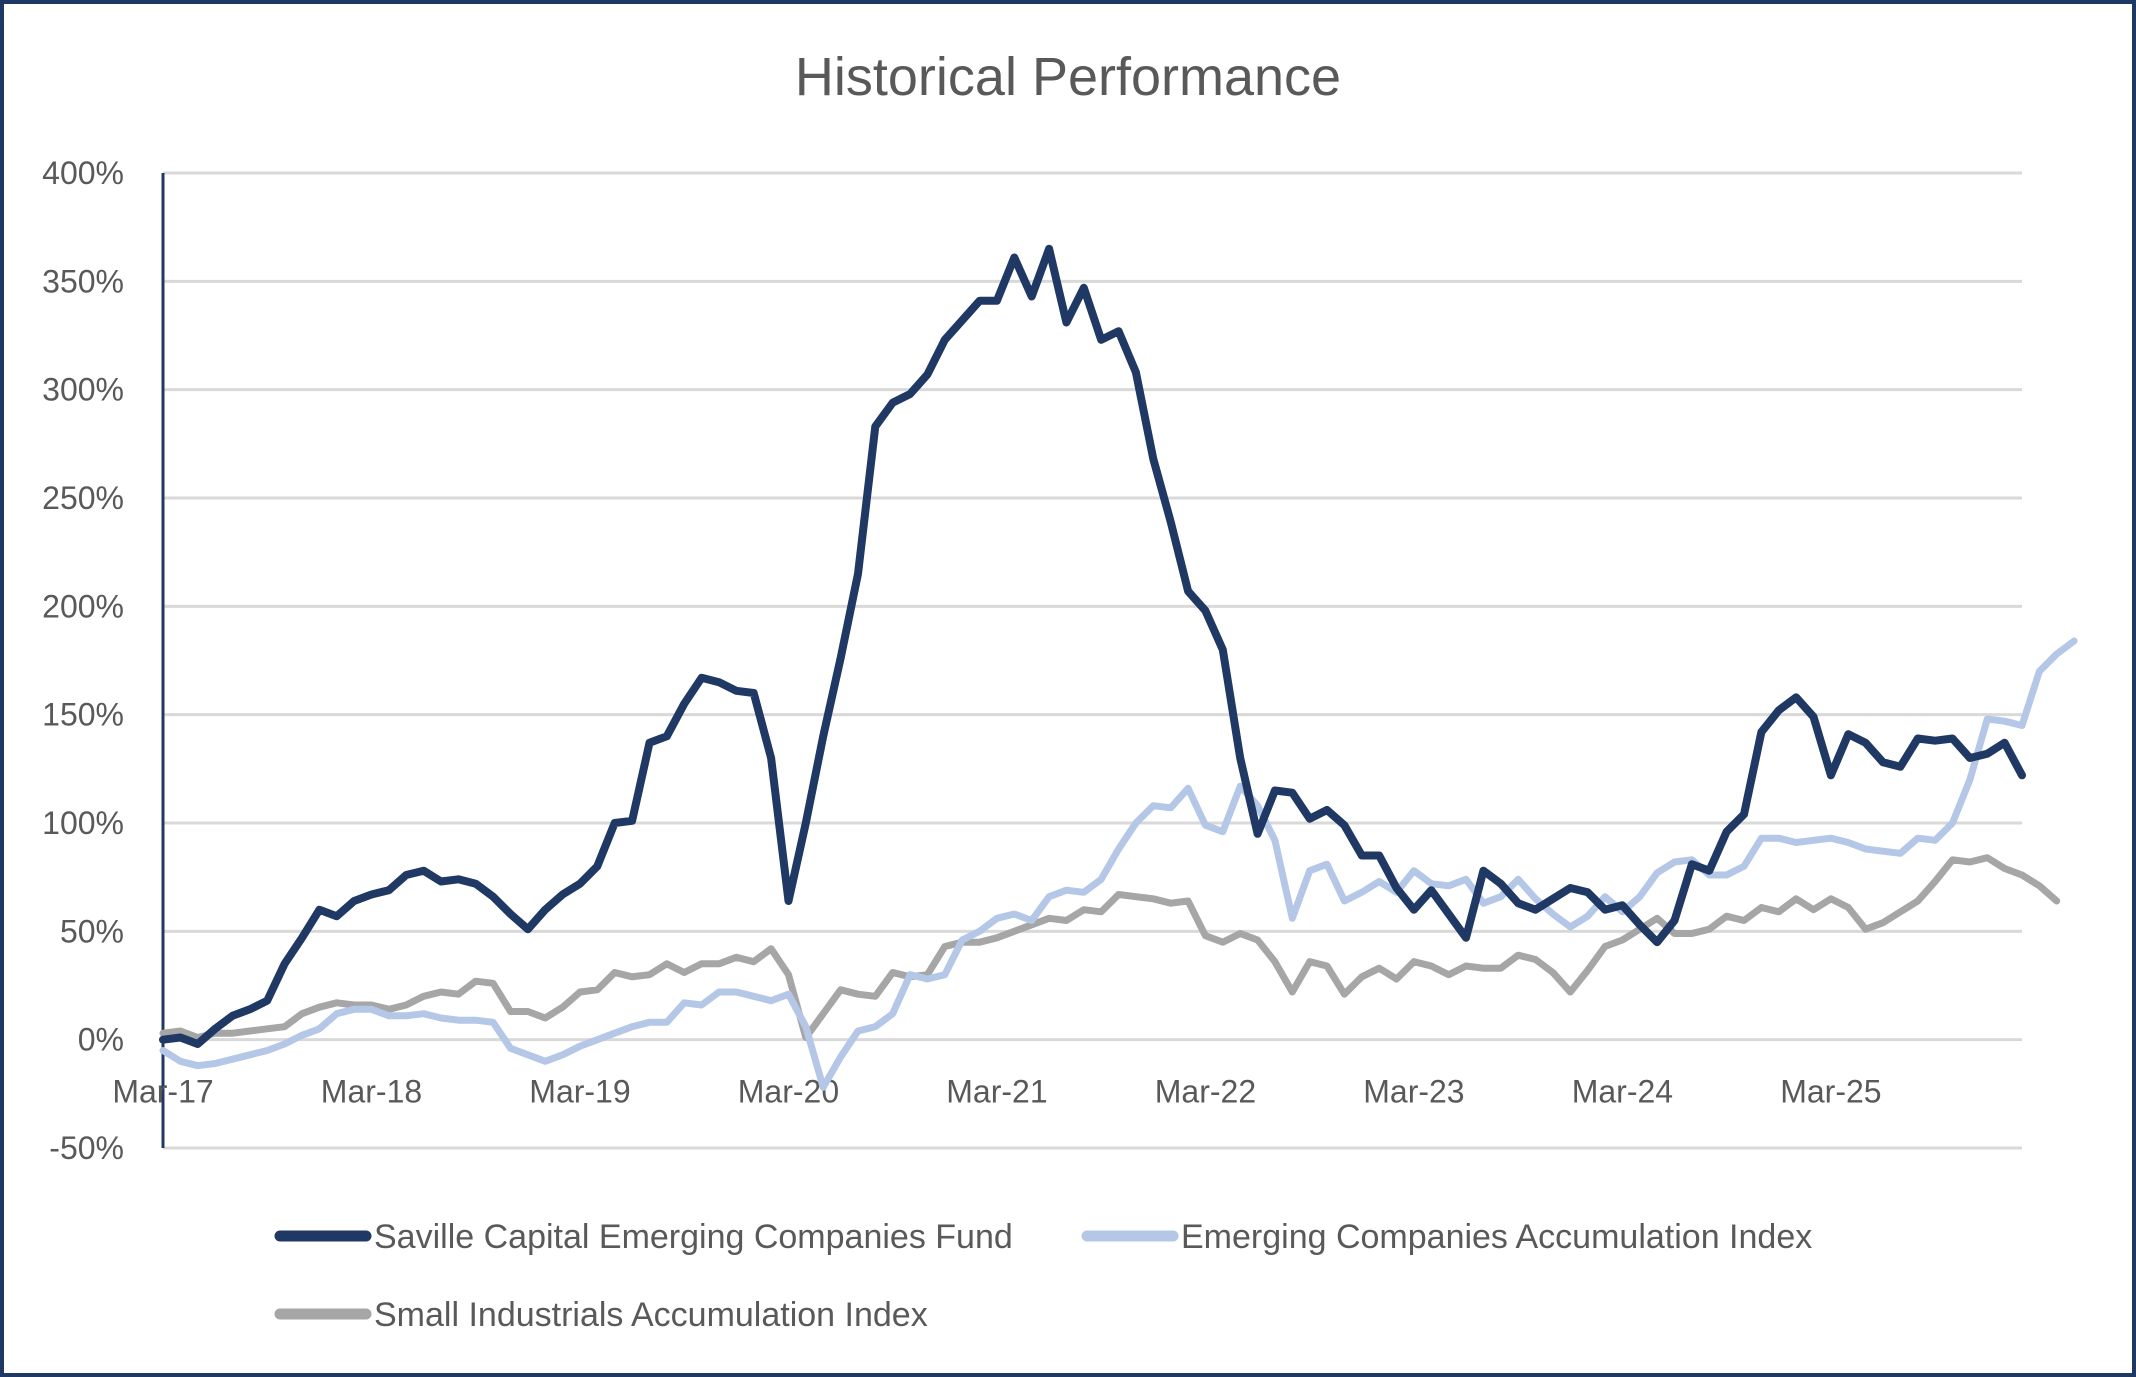 The width and height of the screenshot is (2136, 1377). Describe the element at coordinates (83, 660) in the screenshot. I see `y-axis-labels: -50% 0% 50% 100% 150% 200% 250% 300% 350% 400%` at that location.